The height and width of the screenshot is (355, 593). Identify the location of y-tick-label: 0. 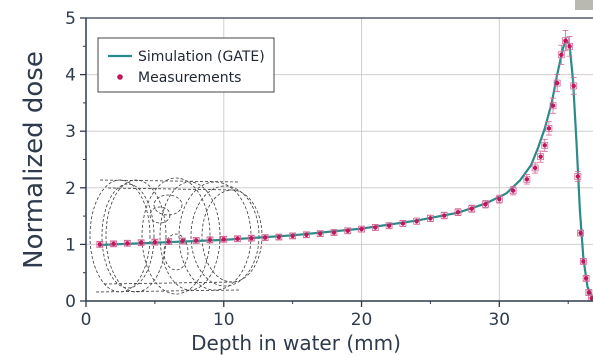
(70, 302).